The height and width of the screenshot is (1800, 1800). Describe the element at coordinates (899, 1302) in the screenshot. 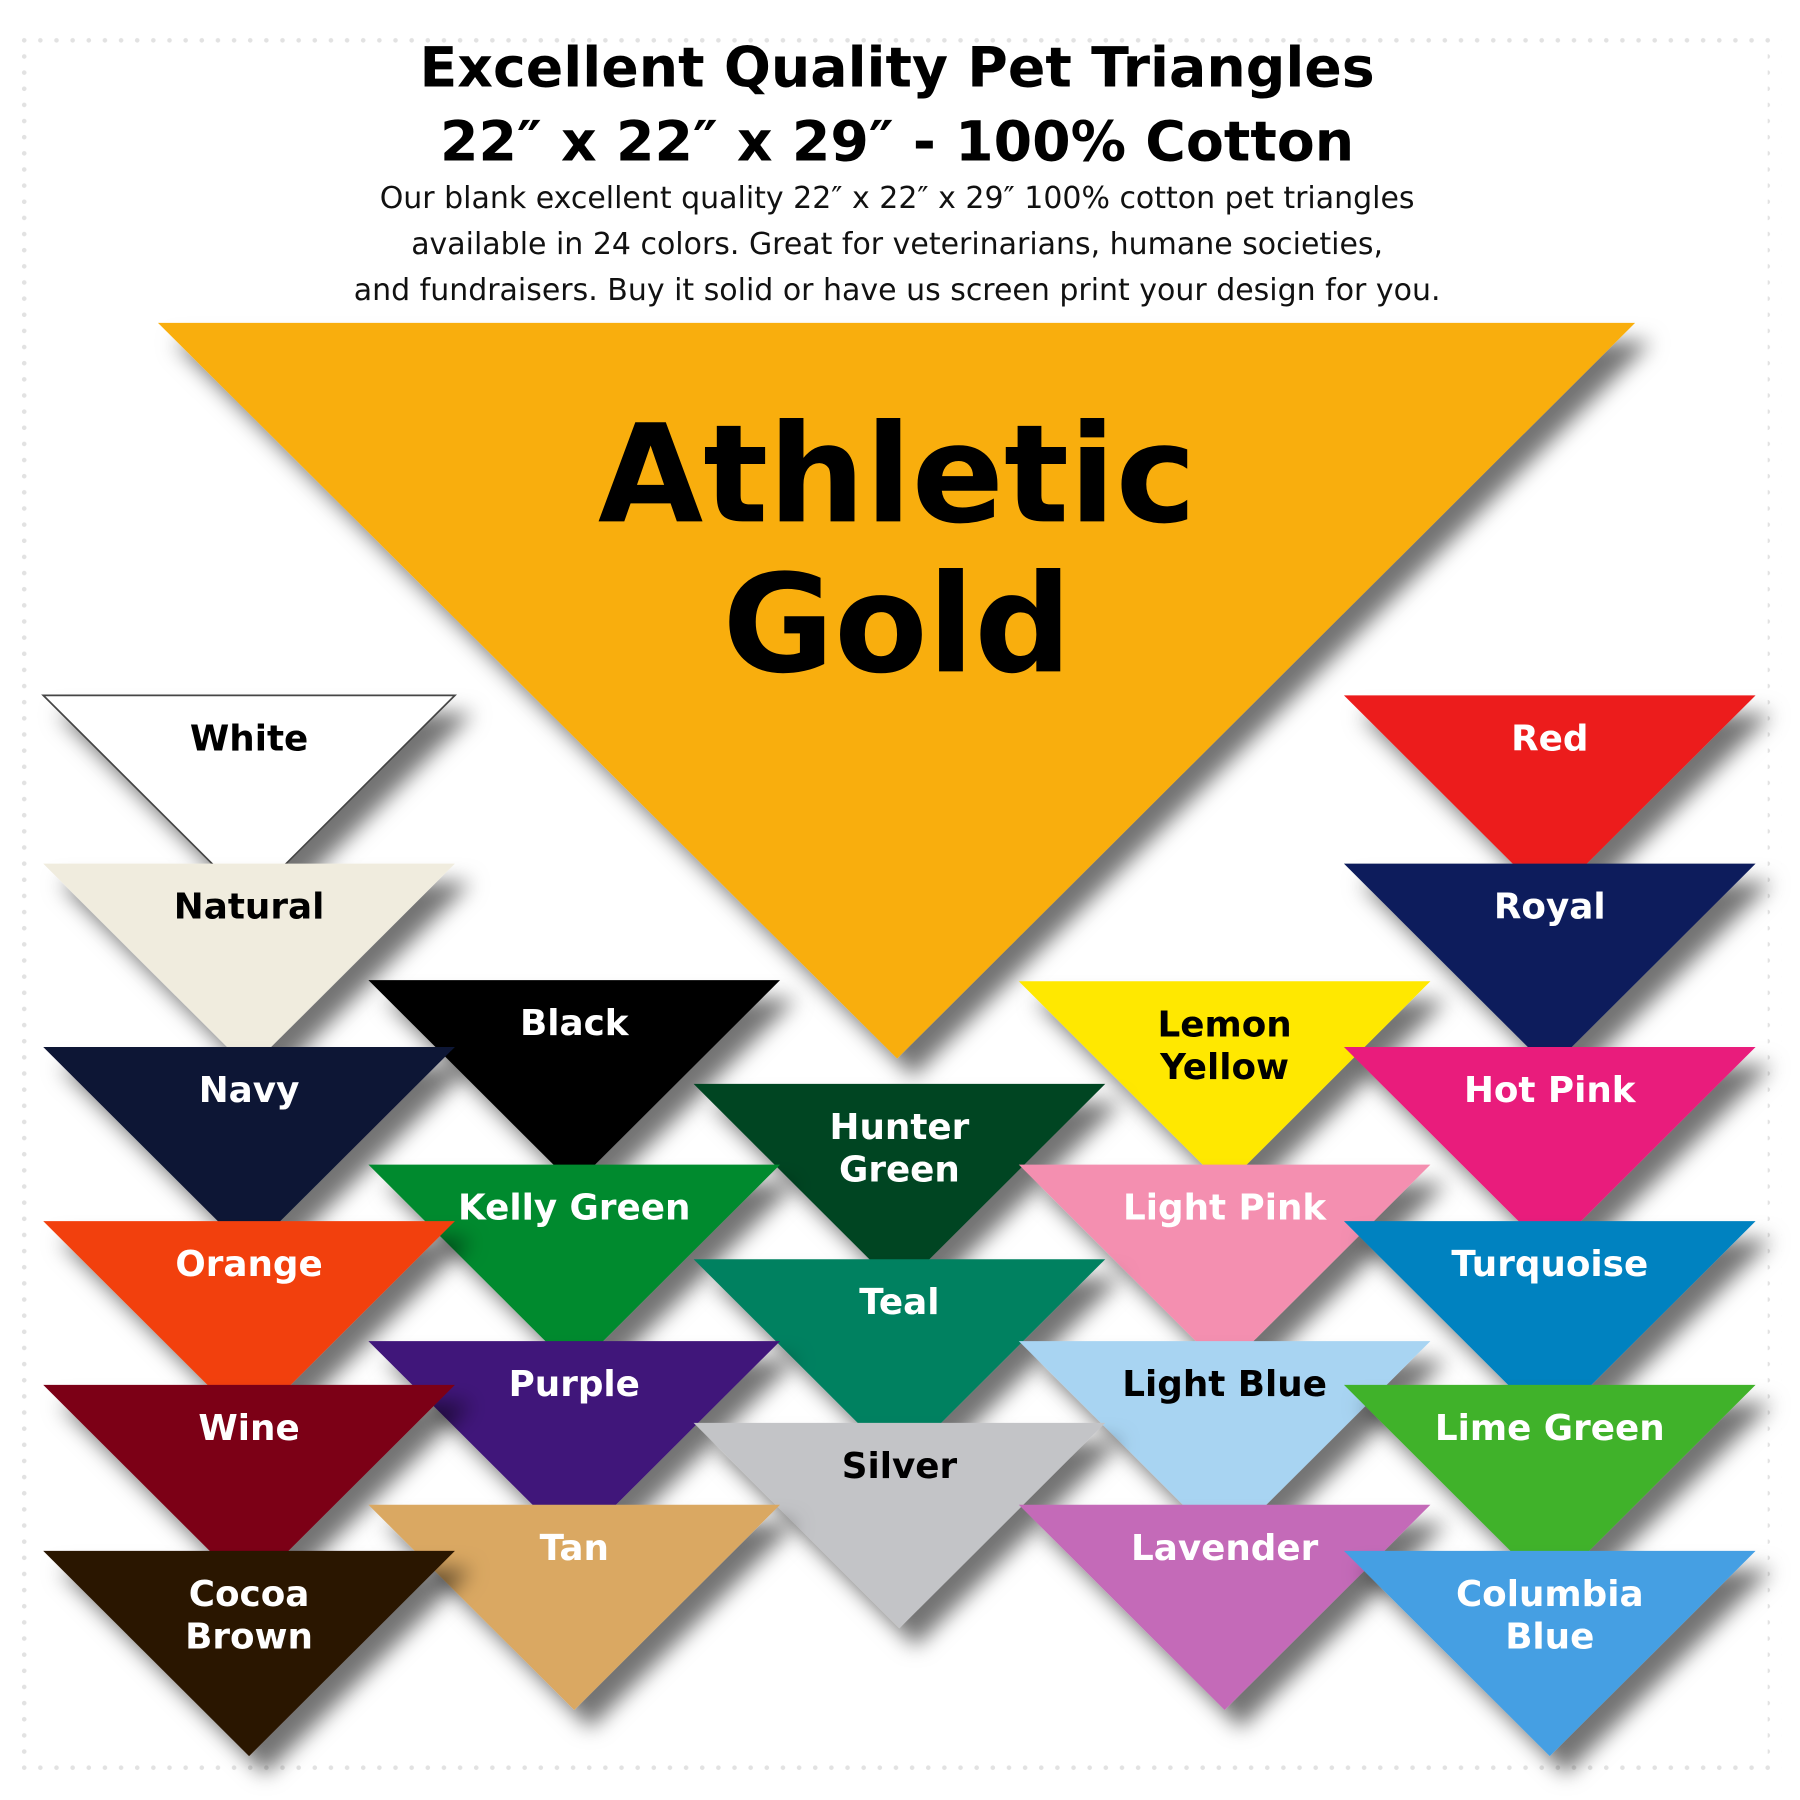

I see `color-label: Teal` at that location.